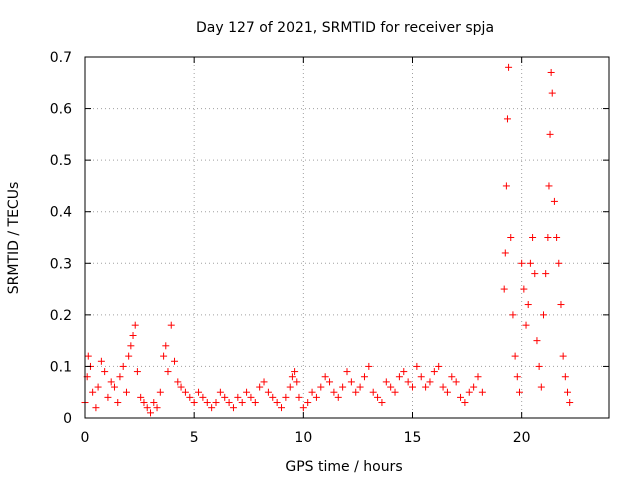 The image size is (640, 480). I want to click on y-tick-label: 0.2, so click(61, 316).